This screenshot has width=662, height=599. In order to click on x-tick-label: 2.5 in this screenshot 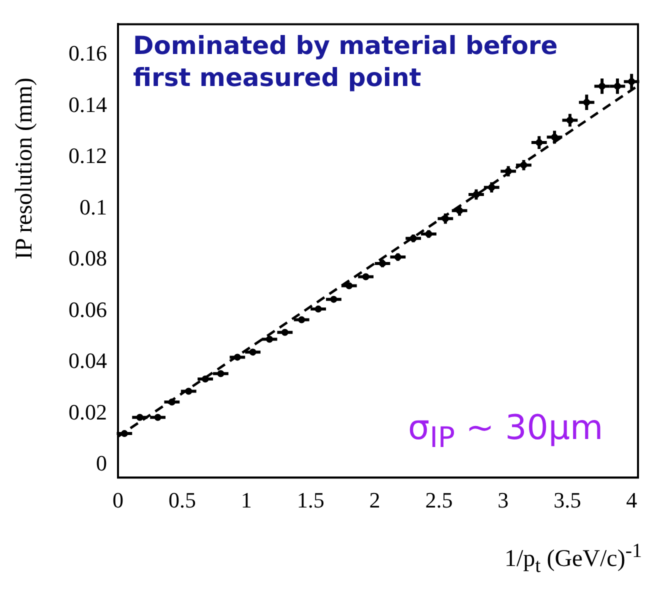, I will do `click(439, 500)`.